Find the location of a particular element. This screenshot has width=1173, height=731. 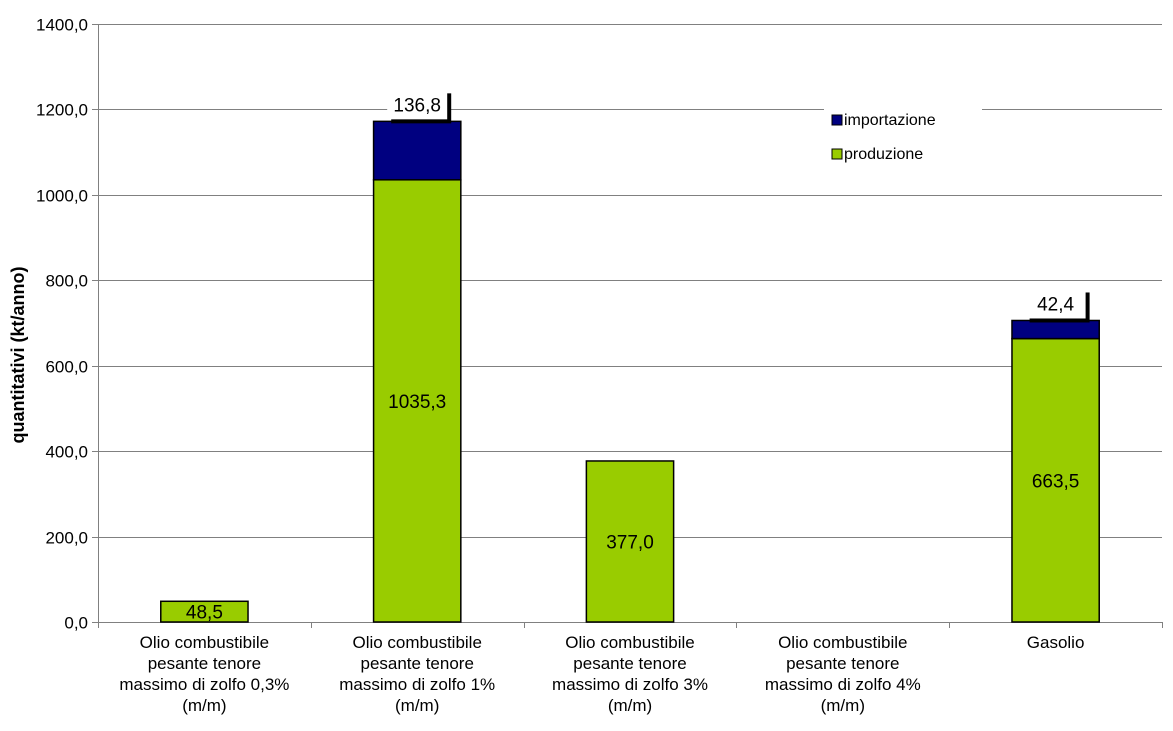

data-label-produzione: 48,5 is located at coordinates (204, 613).